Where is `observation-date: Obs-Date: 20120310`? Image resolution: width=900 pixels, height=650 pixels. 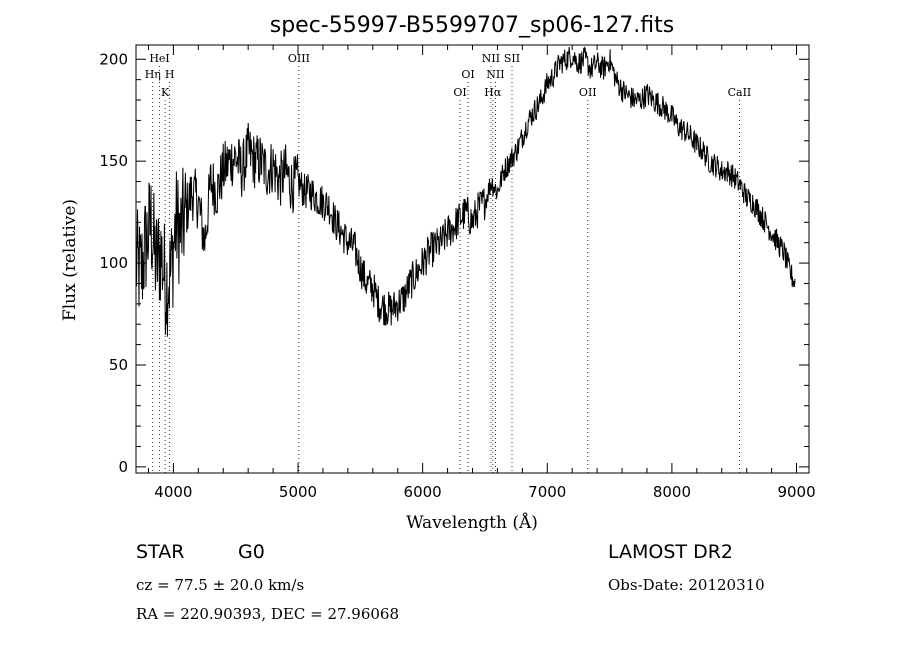
observation-date: Obs-Date: 20120310 is located at coordinates (686, 585).